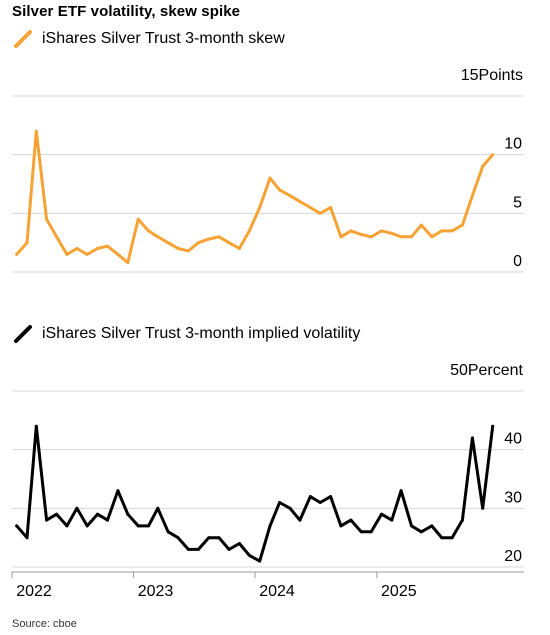  What do you see at coordinates (500, 75) in the screenshot?
I see `skew-unit-text: Points` at bounding box center [500, 75].